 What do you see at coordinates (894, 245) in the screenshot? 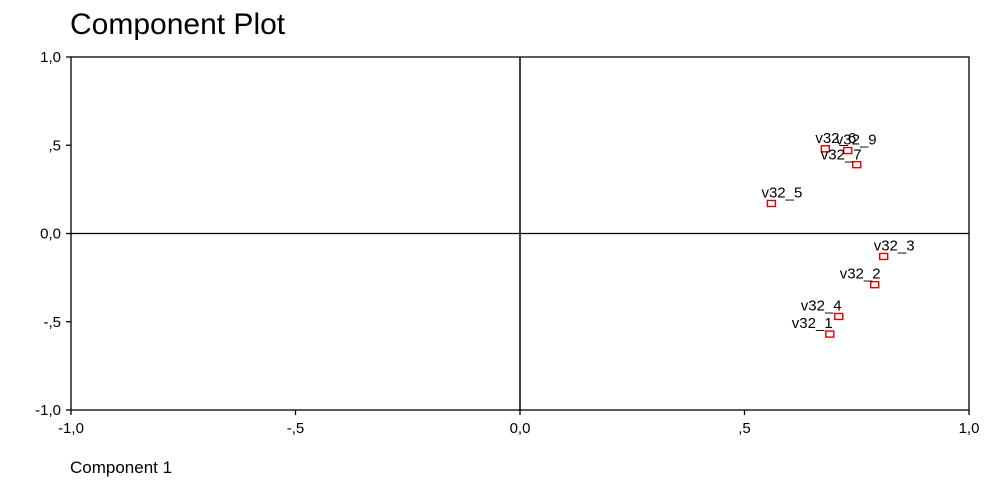
I see `point-label: v32_3` at bounding box center [894, 245].